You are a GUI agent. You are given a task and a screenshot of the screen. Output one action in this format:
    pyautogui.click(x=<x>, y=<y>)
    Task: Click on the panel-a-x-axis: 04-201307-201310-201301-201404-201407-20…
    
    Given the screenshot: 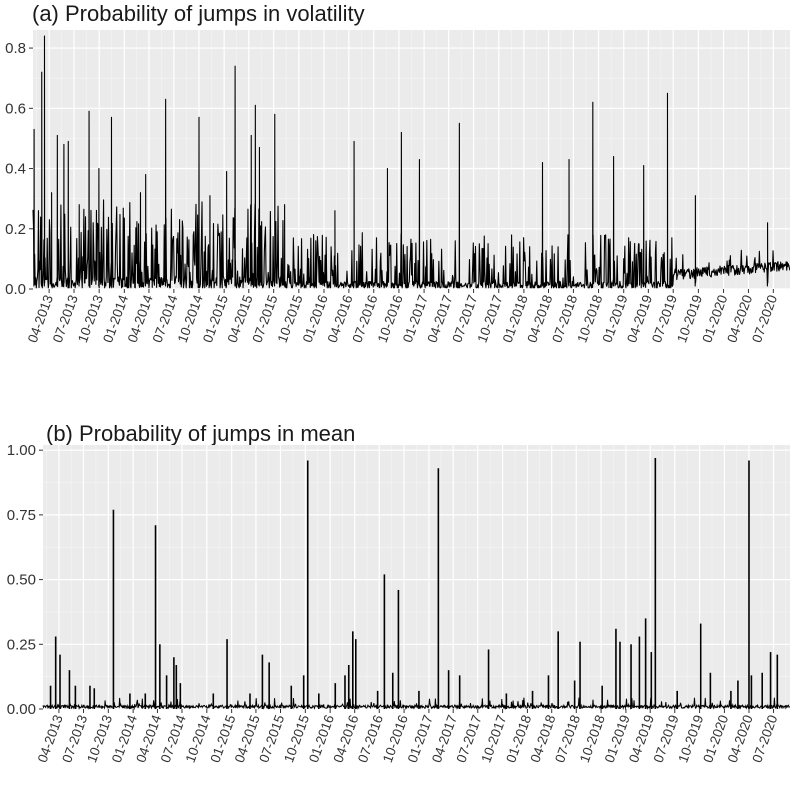 What is the action you would take?
    pyautogui.click(x=402, y=317)
    